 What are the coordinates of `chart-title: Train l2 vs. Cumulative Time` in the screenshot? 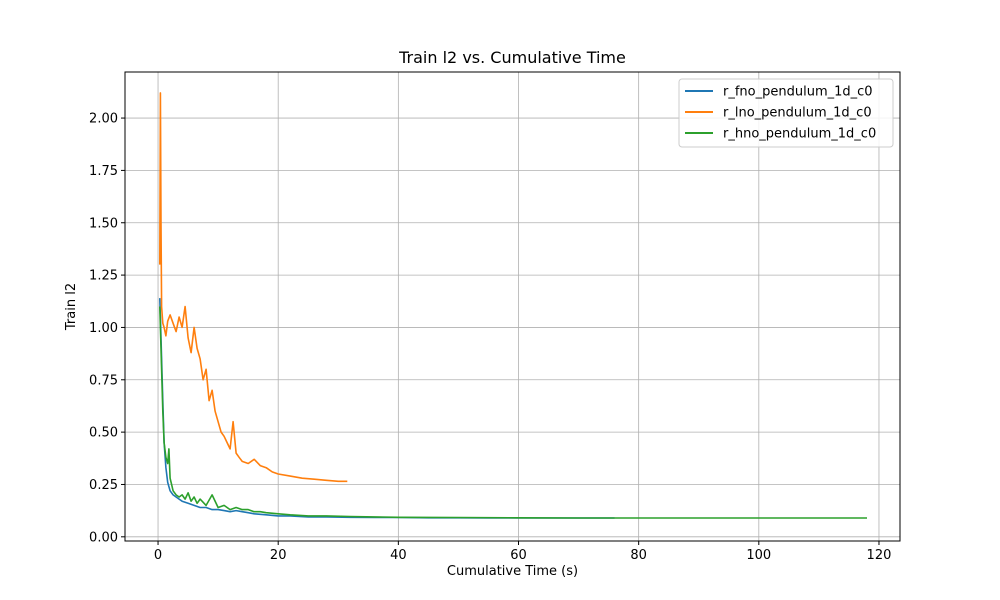 It's located at (512, 57).